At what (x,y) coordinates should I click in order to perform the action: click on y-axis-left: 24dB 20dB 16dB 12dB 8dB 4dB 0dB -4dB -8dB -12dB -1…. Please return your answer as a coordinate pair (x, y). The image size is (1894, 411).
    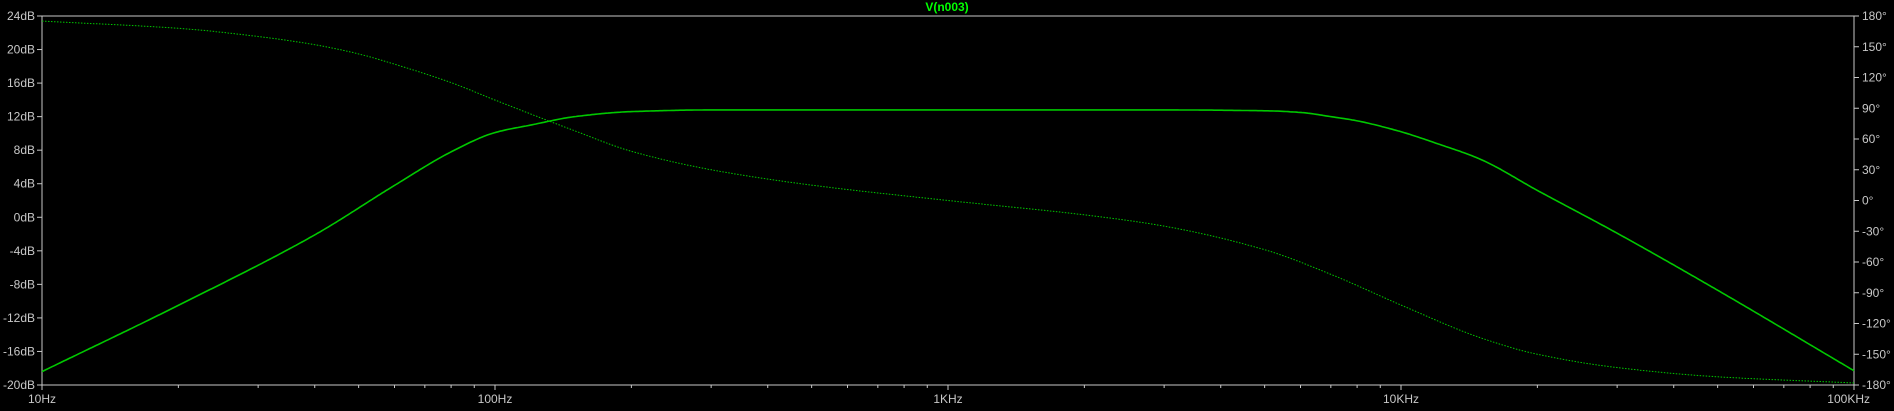
    Looking at the image, I should click on (22, 200).